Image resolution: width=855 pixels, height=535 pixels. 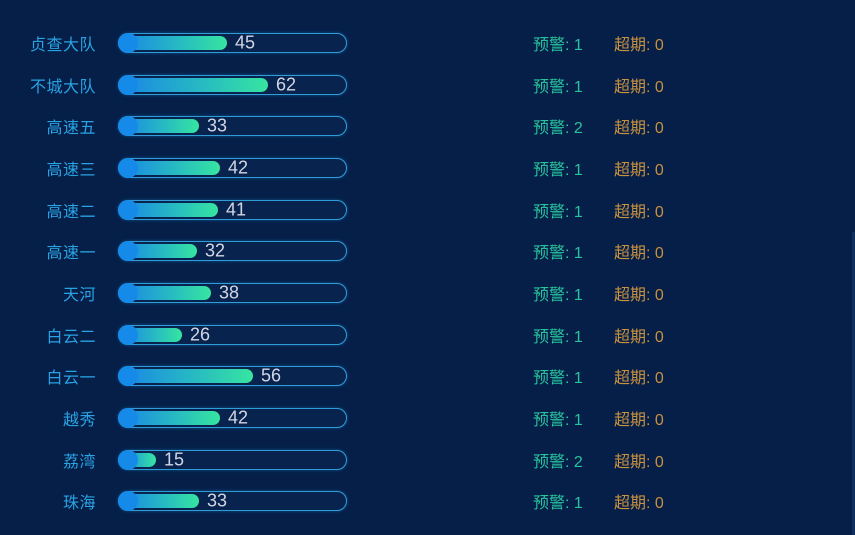 What do you see at coordinates (62, 87) in the screenshot?
I see `row-label: 不城大队` at bounding box center [62, 87].